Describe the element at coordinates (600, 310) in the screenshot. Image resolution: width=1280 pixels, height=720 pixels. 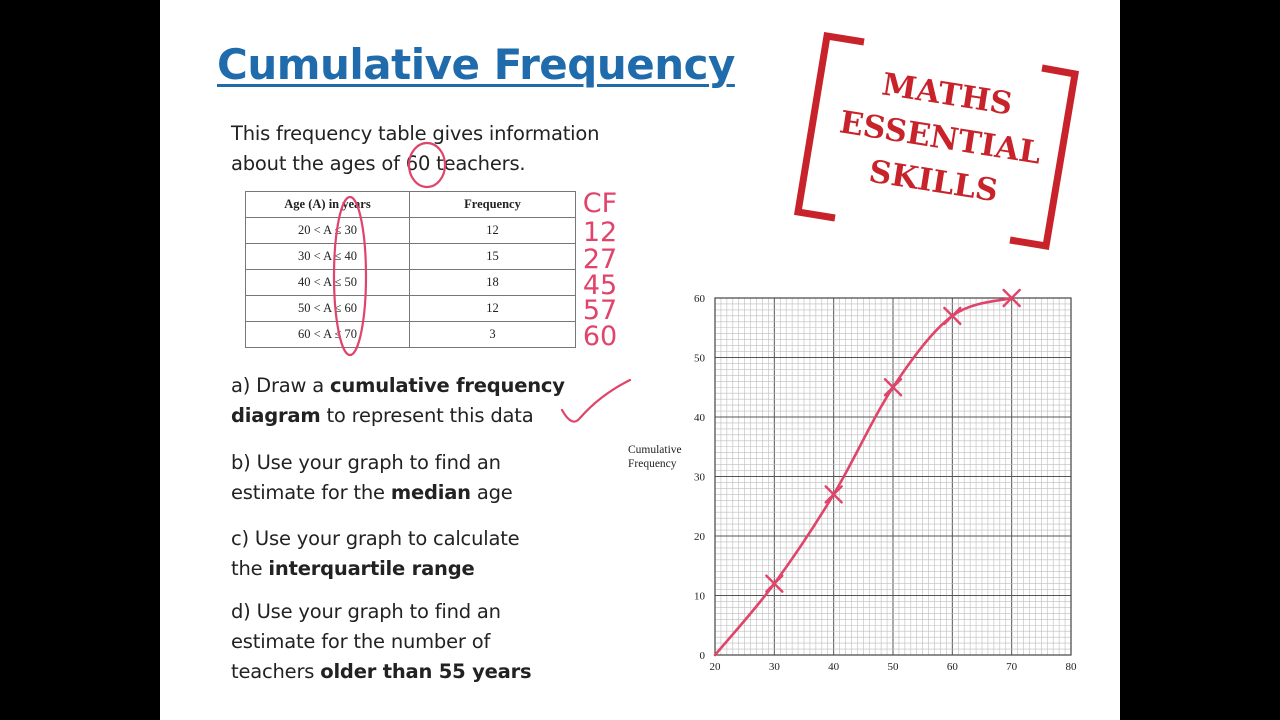
I see `cf-value-annotation: 57` at that location.